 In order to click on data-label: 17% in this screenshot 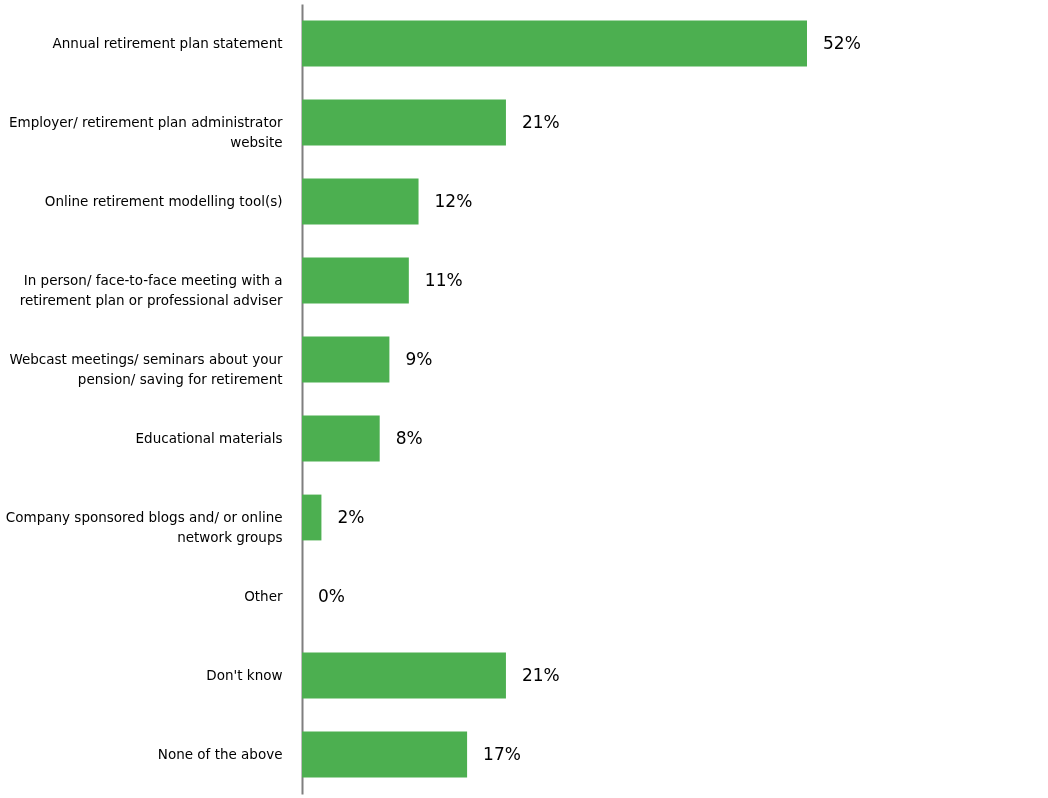, I will do `click(502, 753)`.